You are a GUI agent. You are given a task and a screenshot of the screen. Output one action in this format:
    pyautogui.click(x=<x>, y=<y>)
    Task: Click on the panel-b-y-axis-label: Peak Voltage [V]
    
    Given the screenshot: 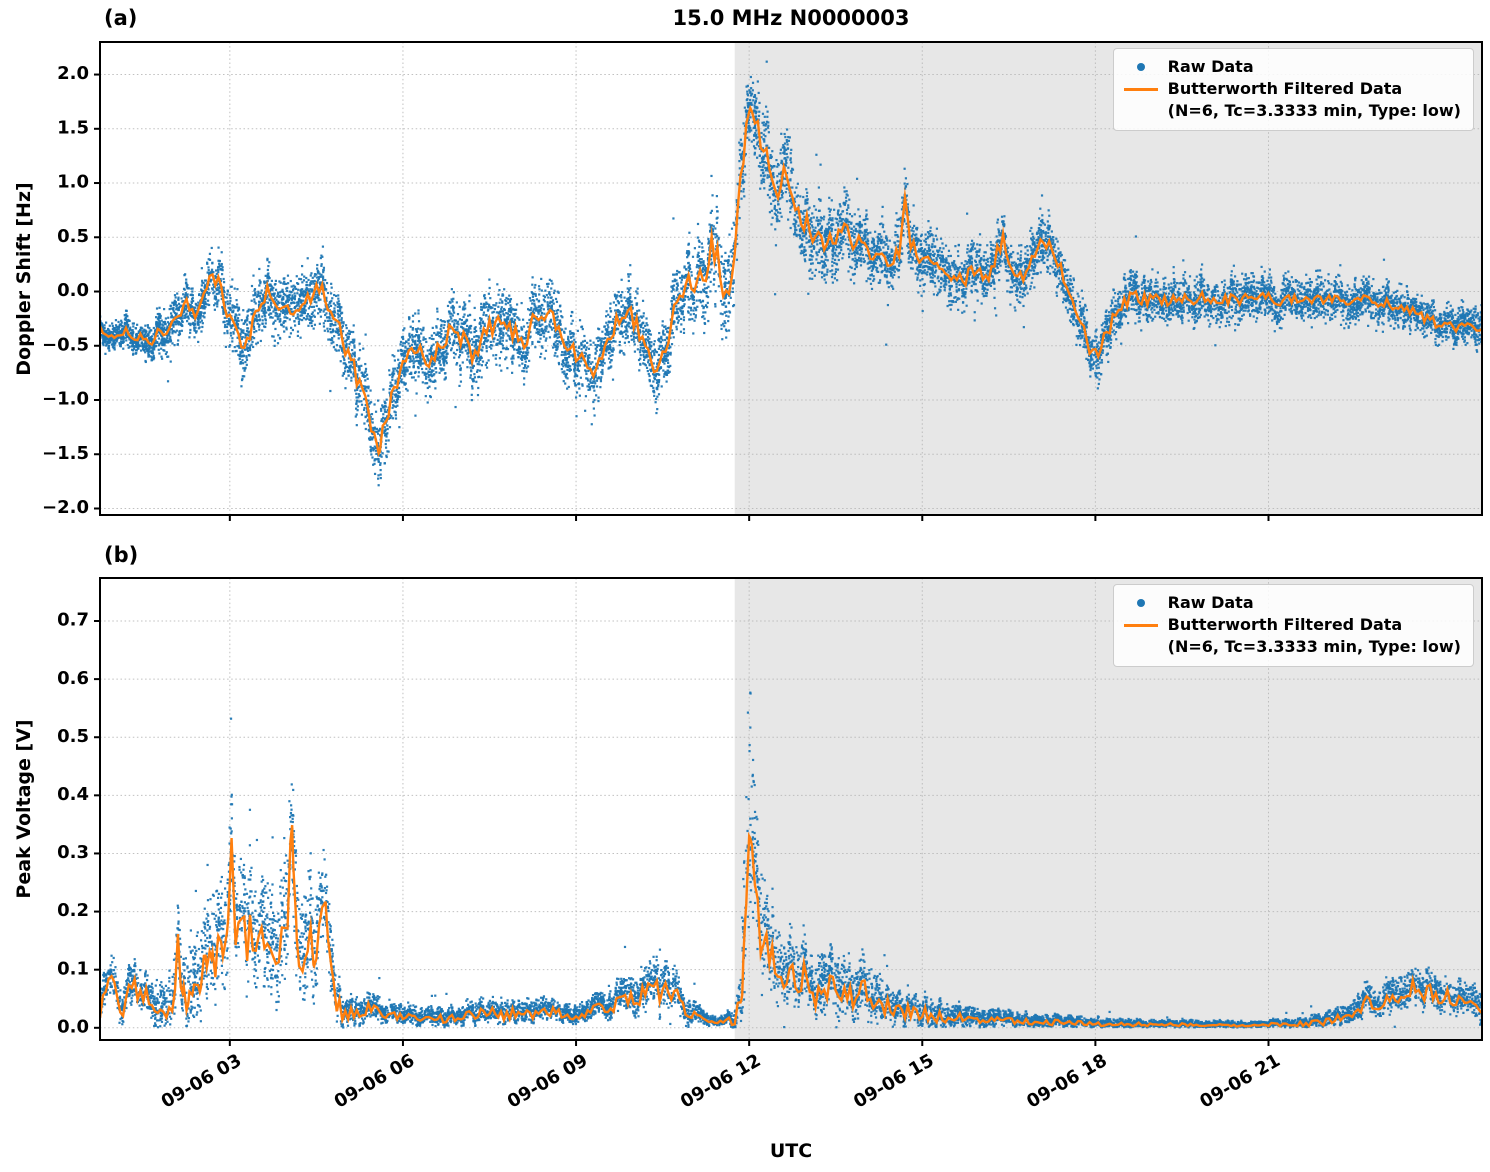 What is the action you would take?
    pyautogui.click(x=24, y=809)
    